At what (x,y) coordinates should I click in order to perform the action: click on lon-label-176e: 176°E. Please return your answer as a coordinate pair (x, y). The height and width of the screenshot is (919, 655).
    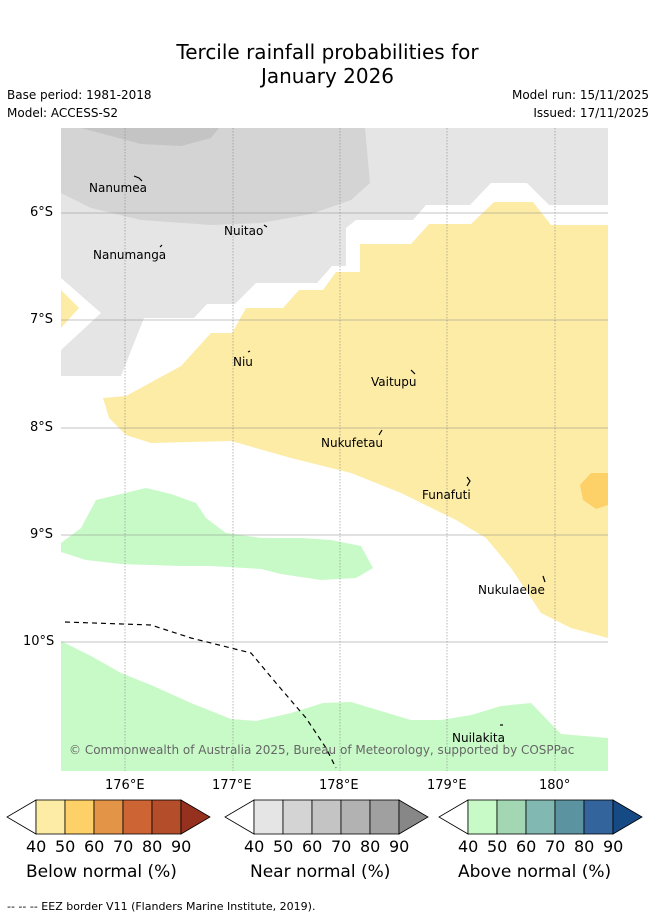
    Looking at the image, I should click on (125, 785).